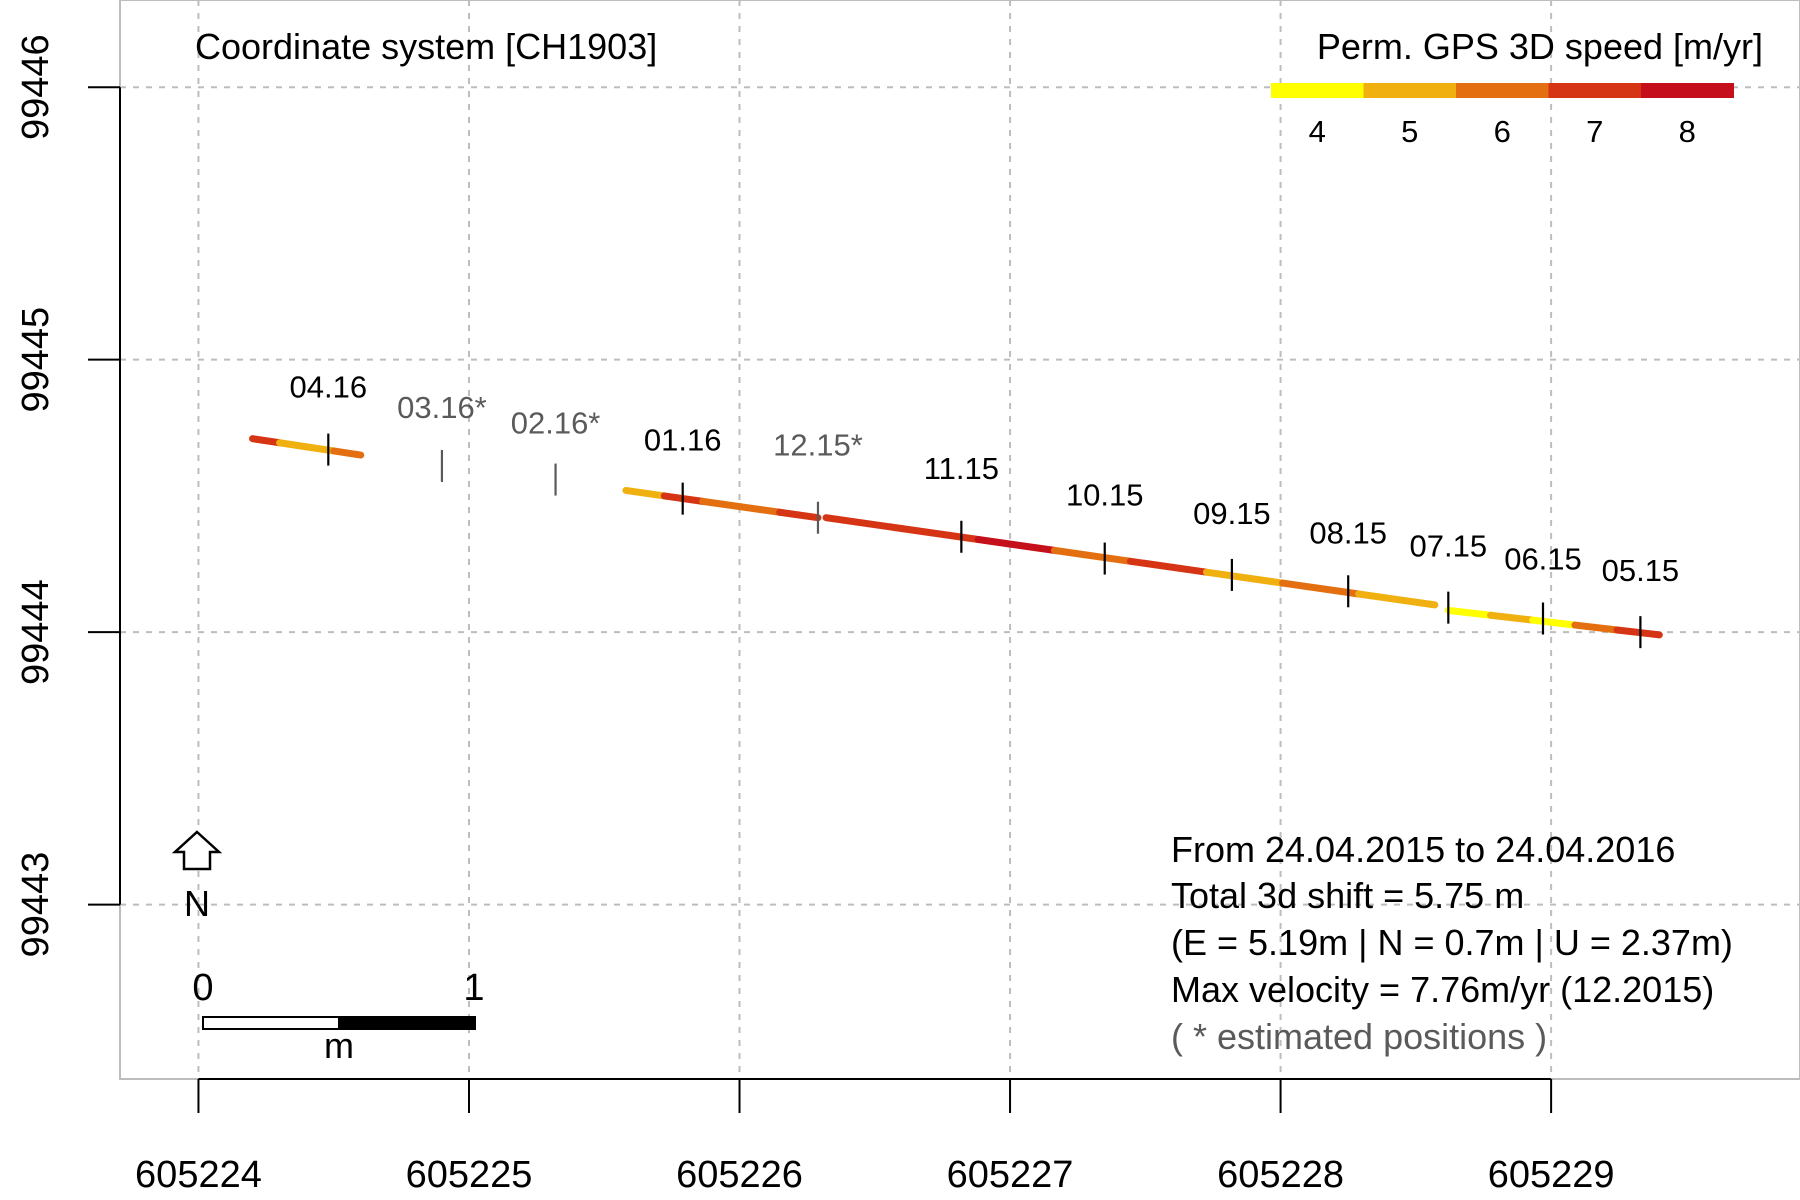  I want to click on month-marker-label: 09.15, so click(1232, 513).